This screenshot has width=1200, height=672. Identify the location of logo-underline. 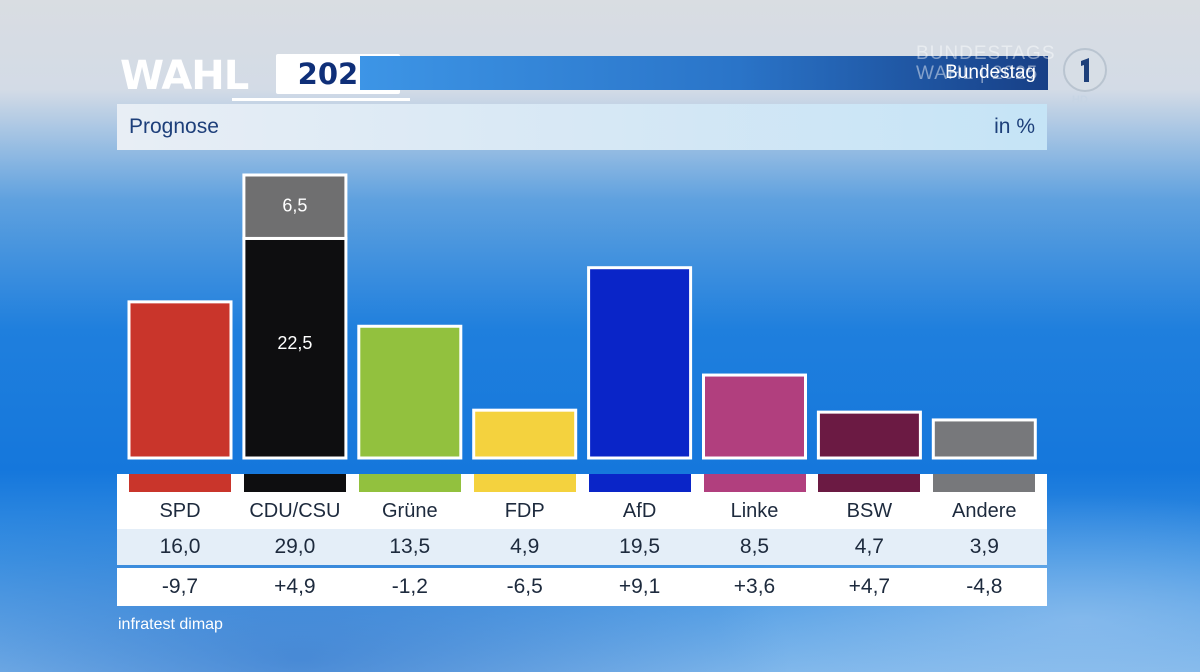
(321, 99).